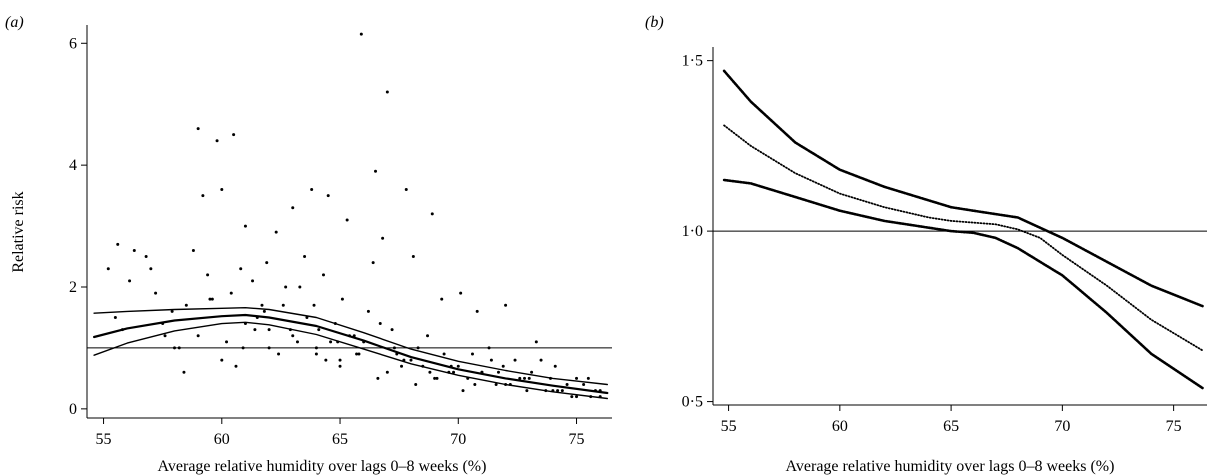  I want to click on panel-a-y-tick-label: 2, so click(73, 287).